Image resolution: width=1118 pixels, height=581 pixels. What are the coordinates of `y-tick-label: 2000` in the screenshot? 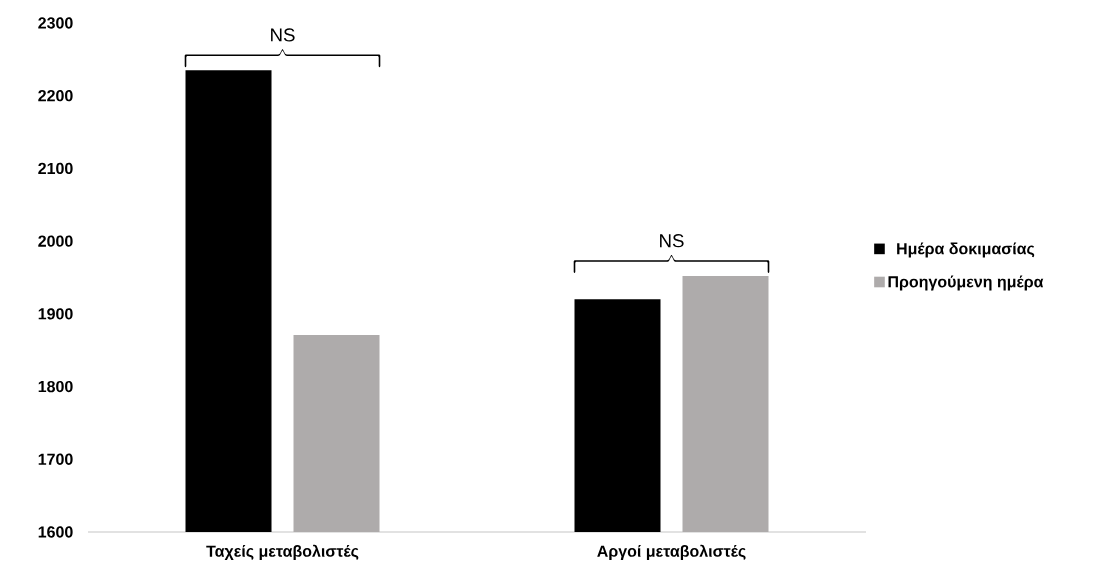 It's located at (55, 241).